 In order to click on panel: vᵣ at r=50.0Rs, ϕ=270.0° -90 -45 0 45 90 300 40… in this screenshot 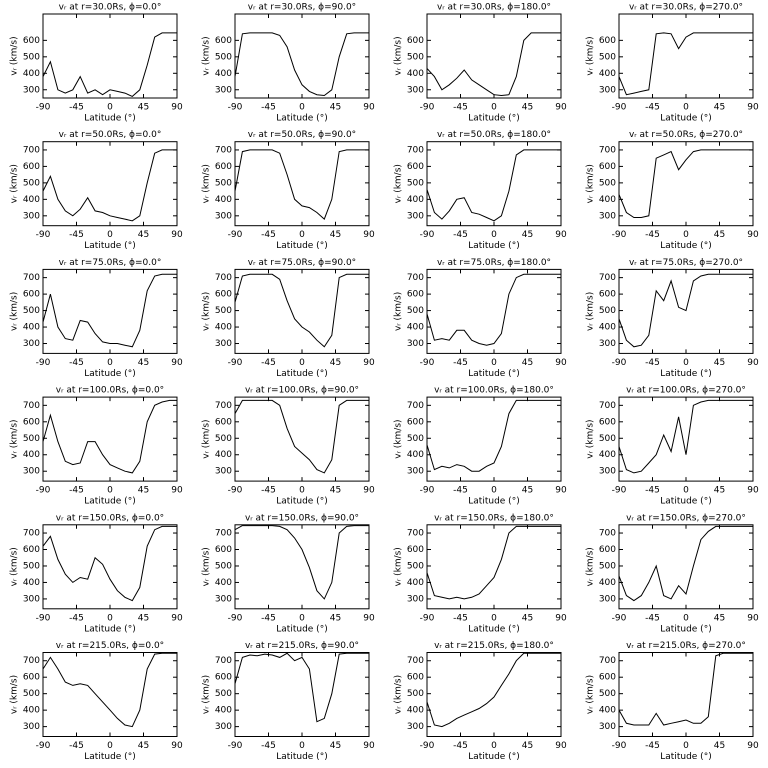, I will do `click(672, 190)`.